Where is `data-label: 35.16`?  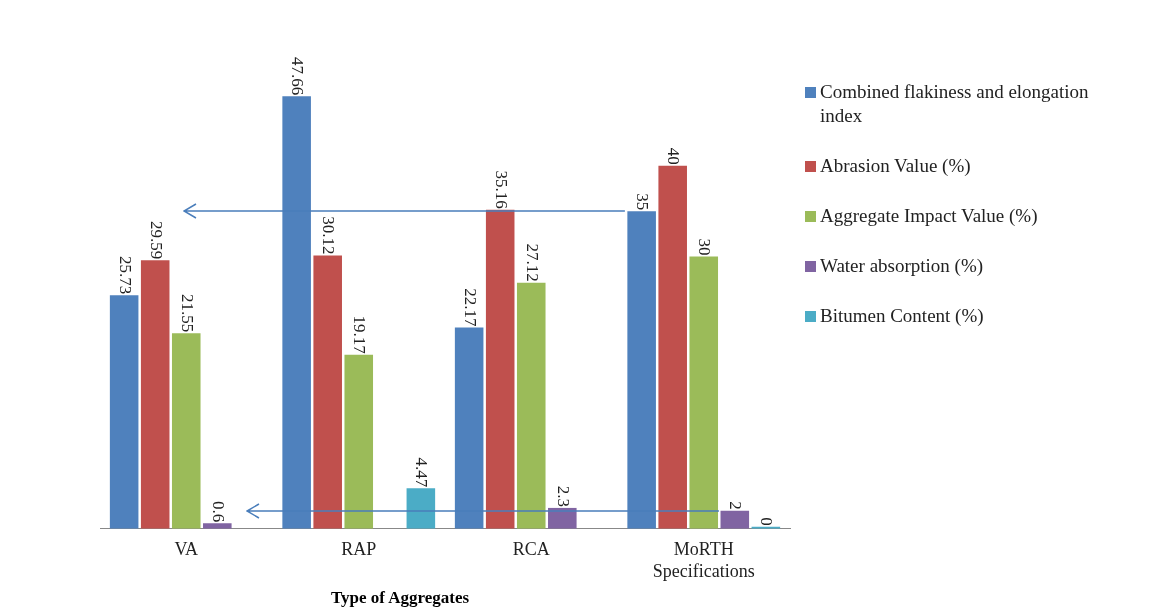
data-label: 35.16 is located at coordinates (501, 189).